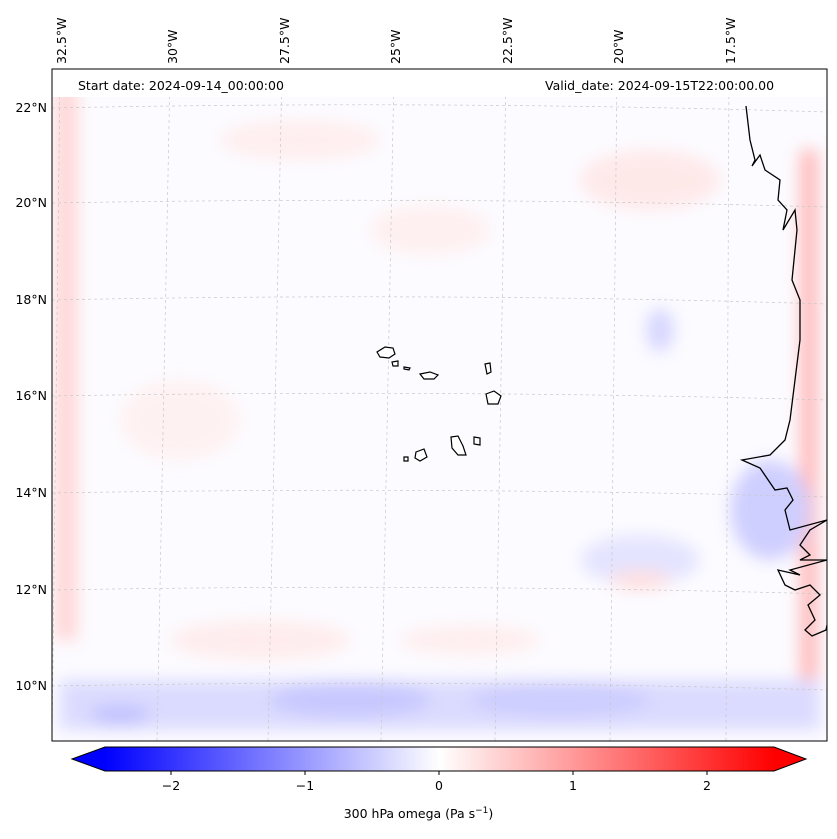 This screenshot has height=839, width=837. I want to click on cape-verde-islands, so click(439, 404).